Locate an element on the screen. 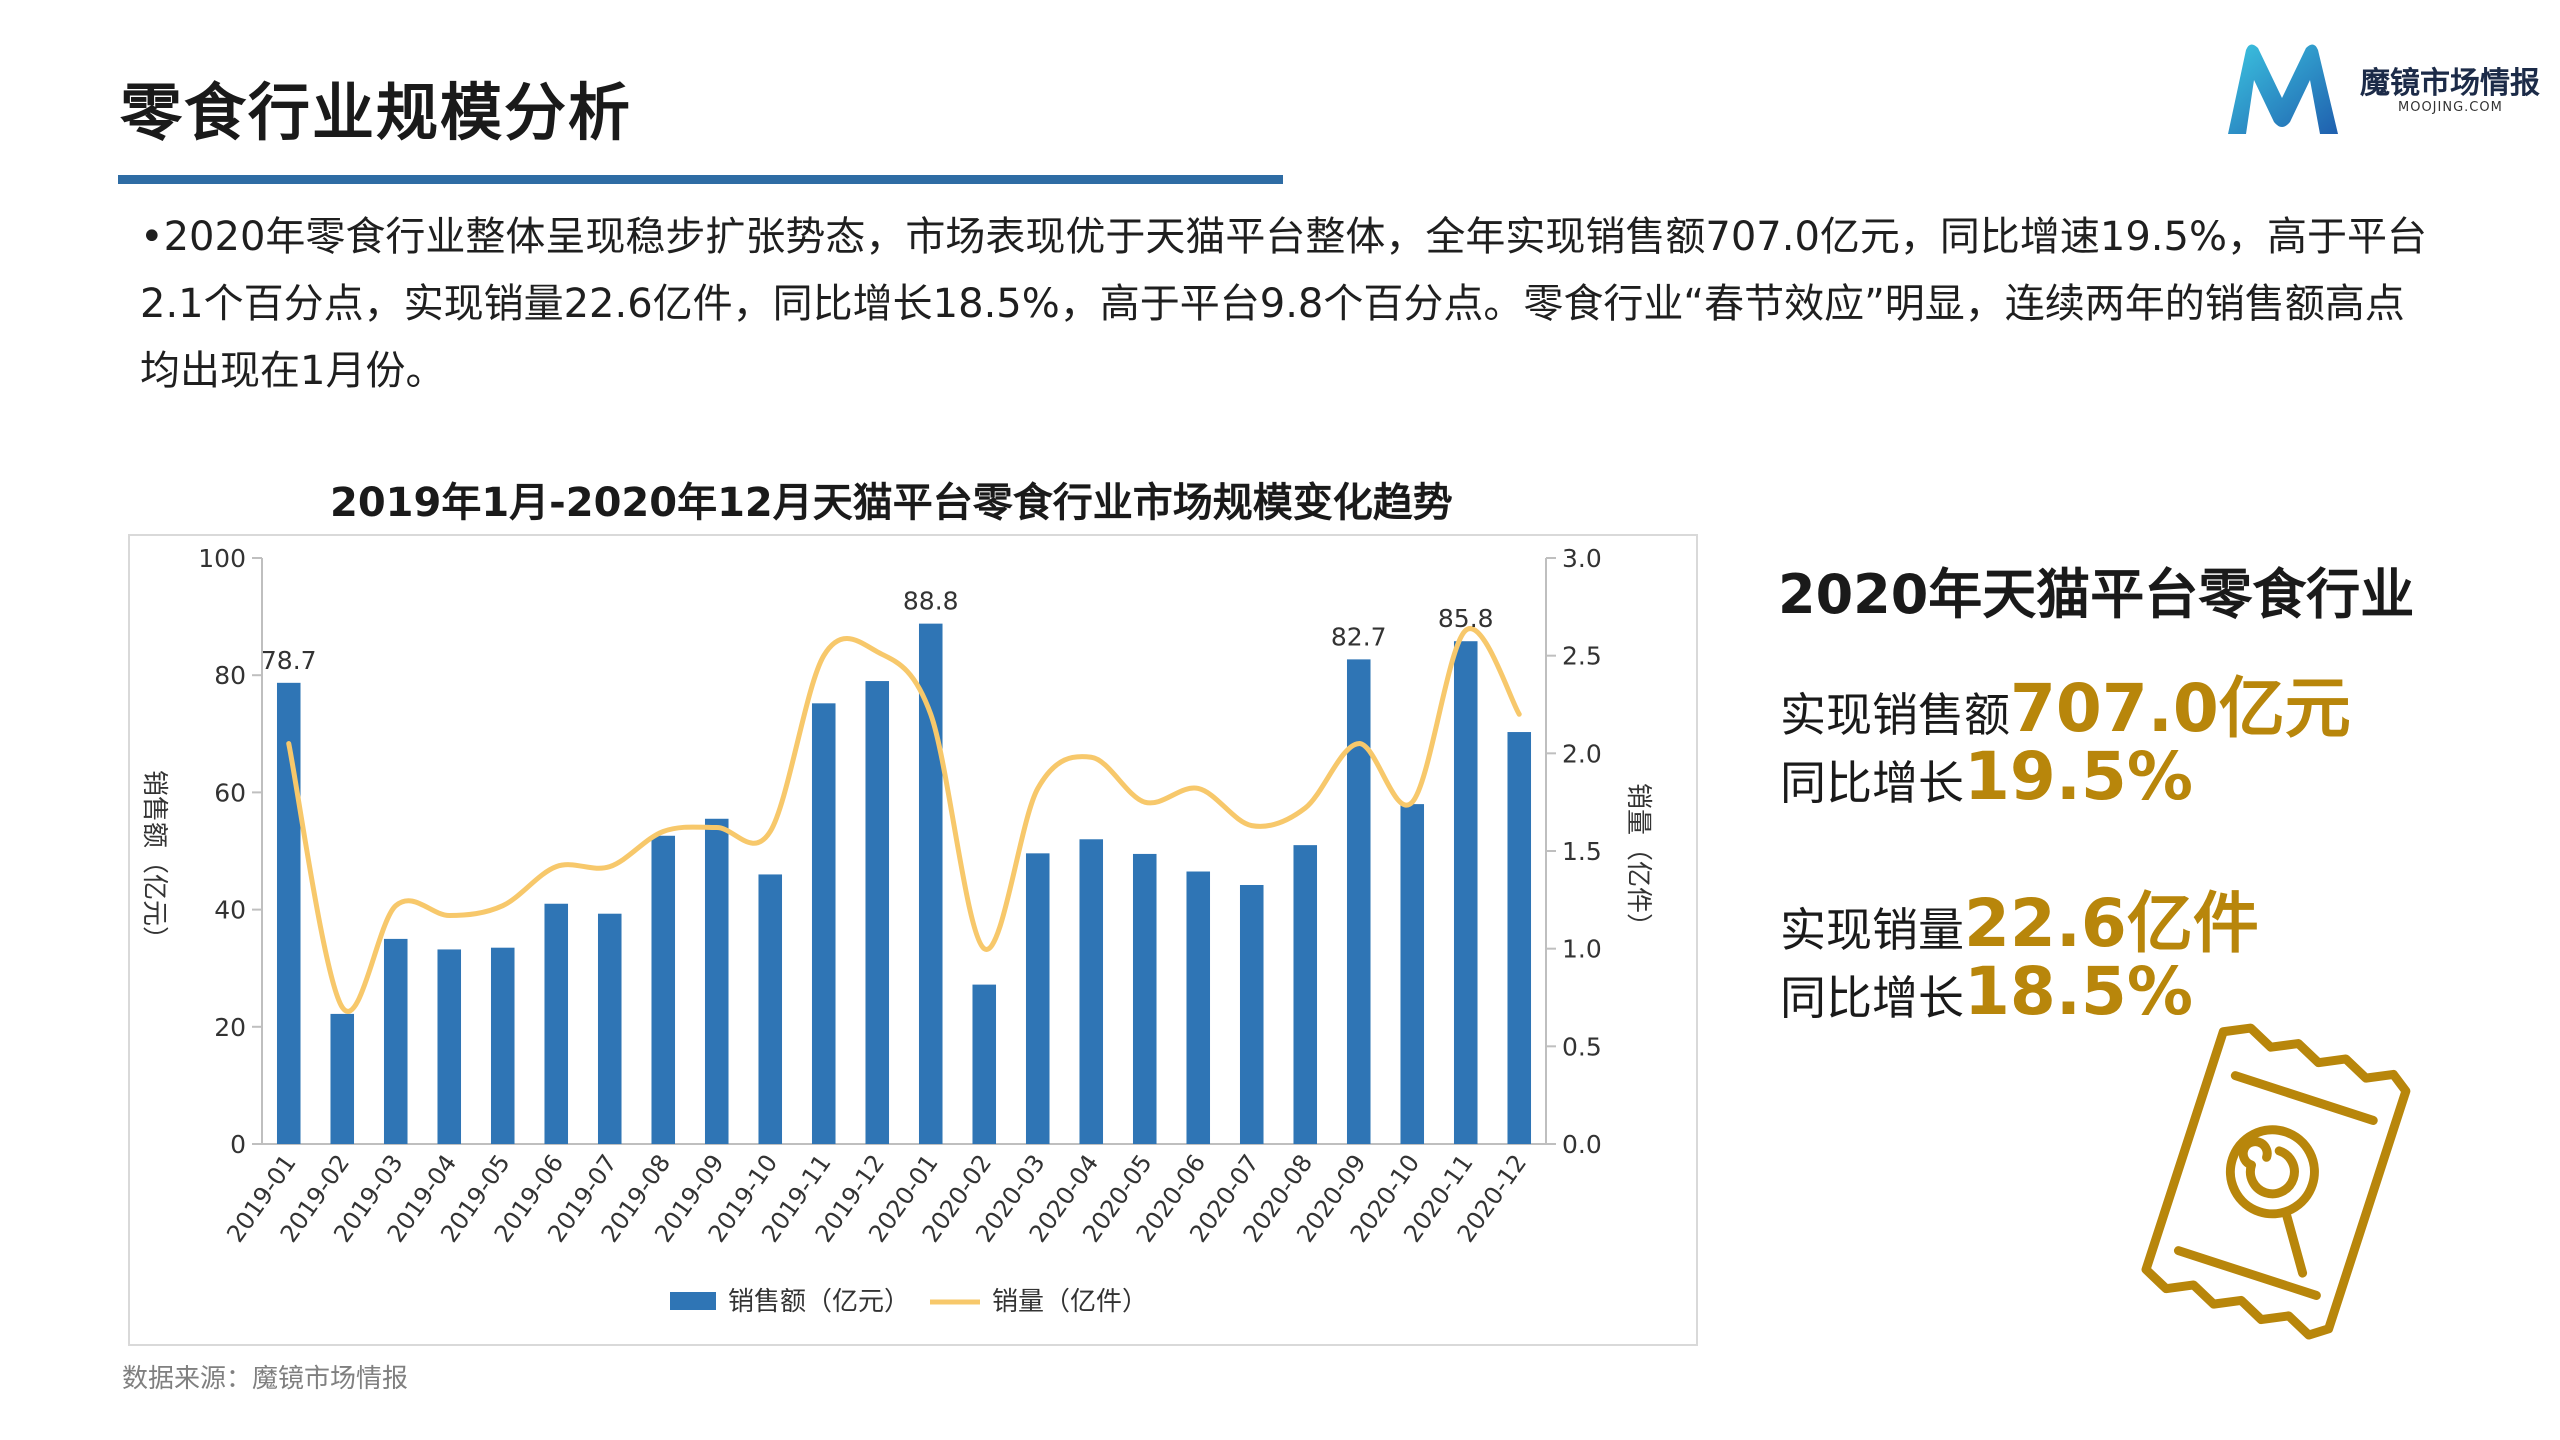 The image size is (2560, 1440). volume-stat: 实现销量22.6亿件 is located at coordinates (2019, 918).